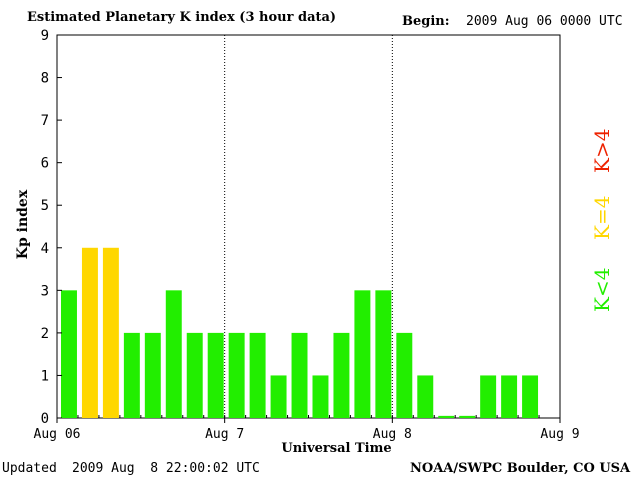 Image resolution: width=640 pixels, height=480 pixels. I want to click on x-tick-label: Aug 8, so click(392, 434).